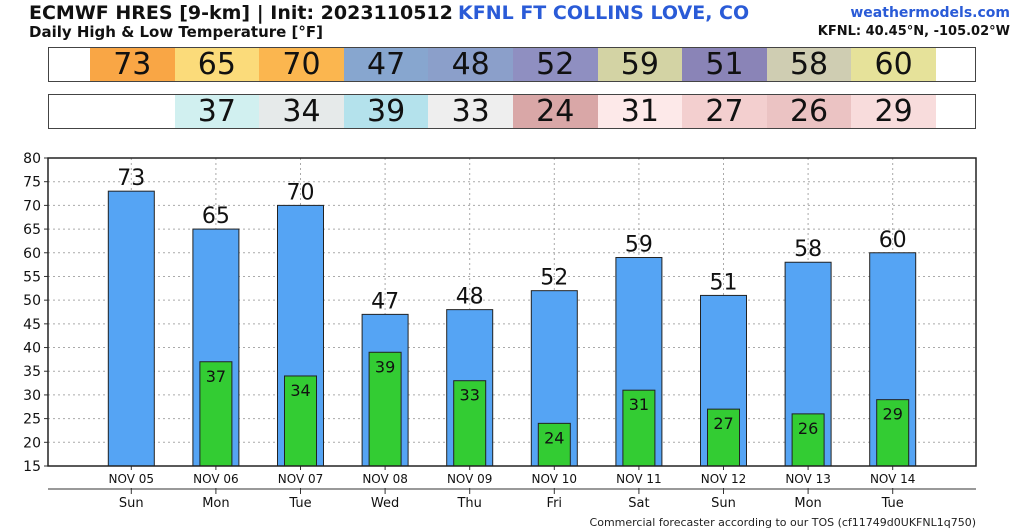 The width and height of the screenshot is (1024, 532). What do you see at coordinates (724, 111) in the screenshot?
I see `low-cell: 27` at bounding box center [724, 111].